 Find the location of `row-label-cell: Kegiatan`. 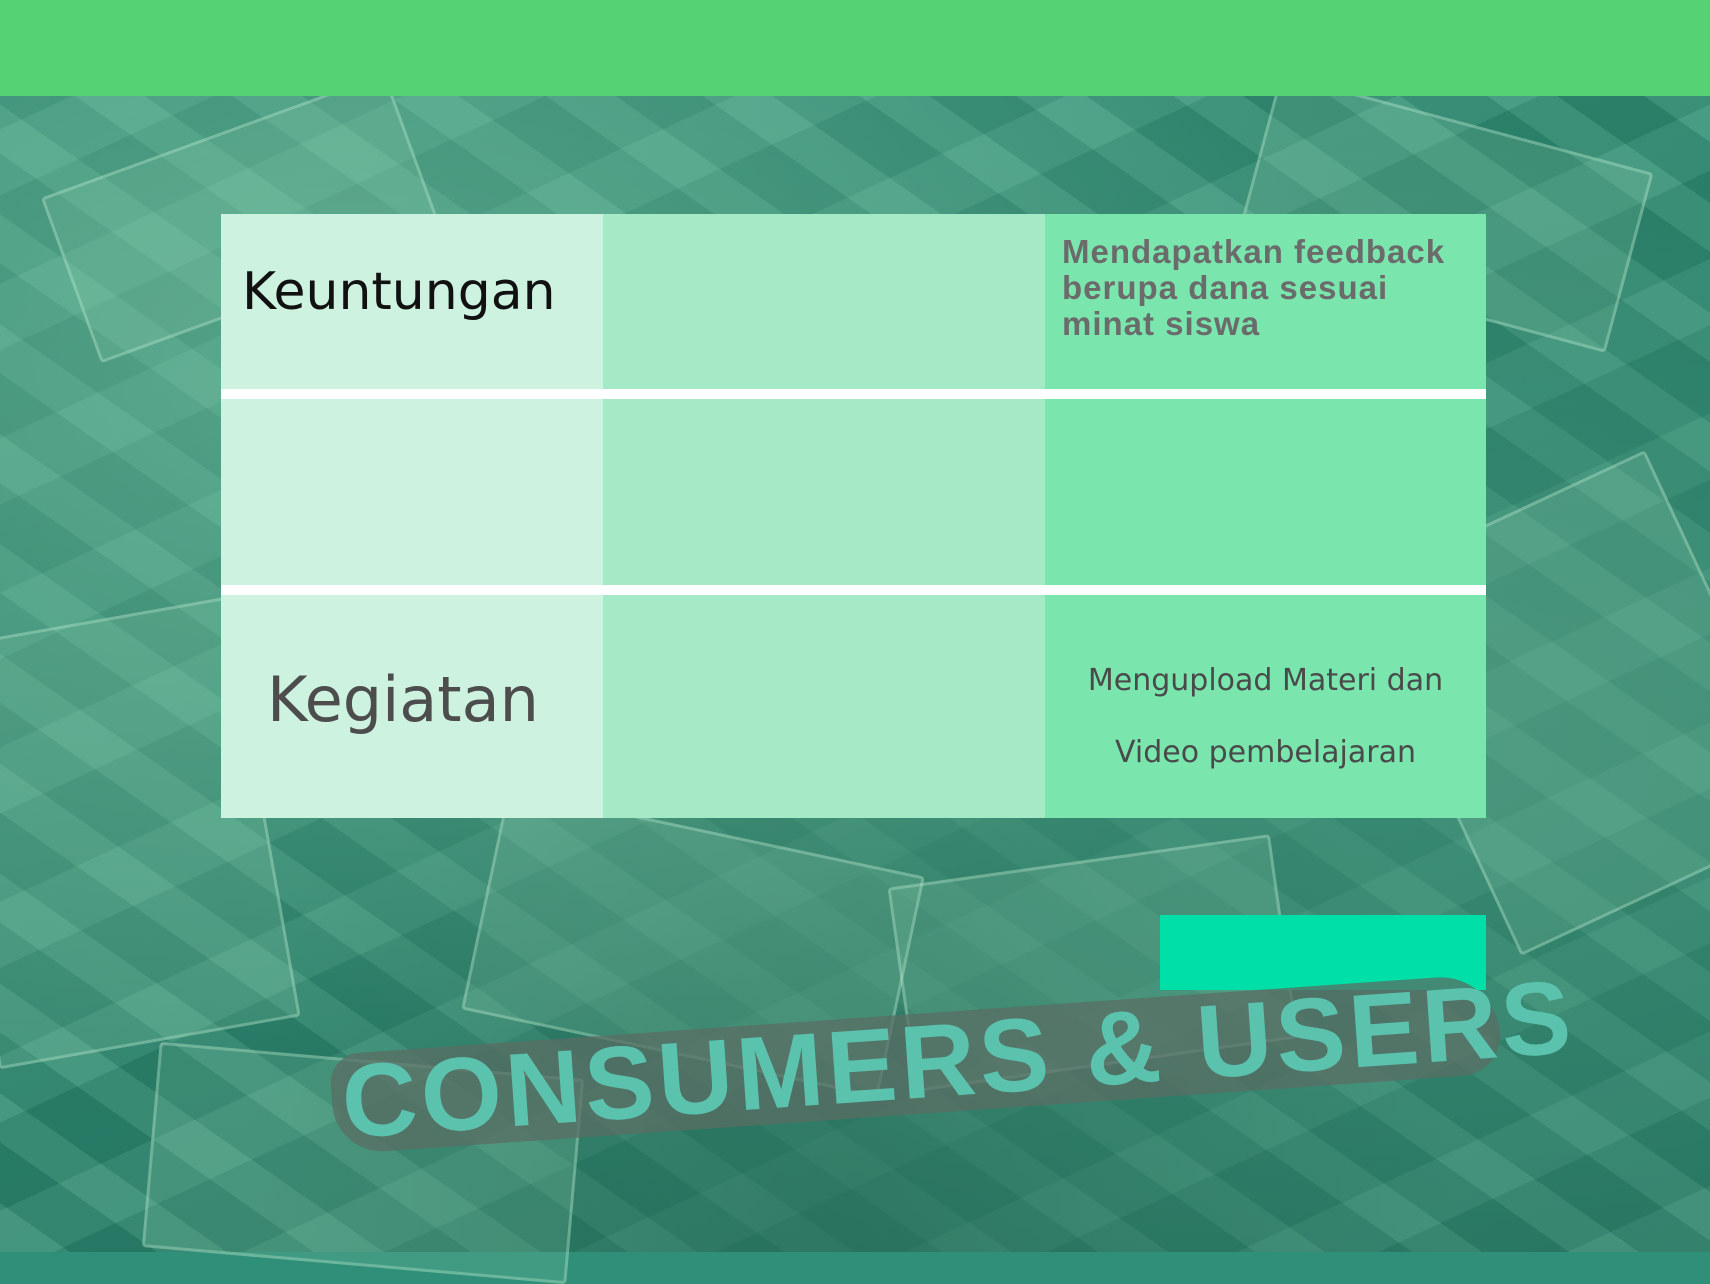

row-label-cell: Kegiatan is located at coordinates (412, 706).